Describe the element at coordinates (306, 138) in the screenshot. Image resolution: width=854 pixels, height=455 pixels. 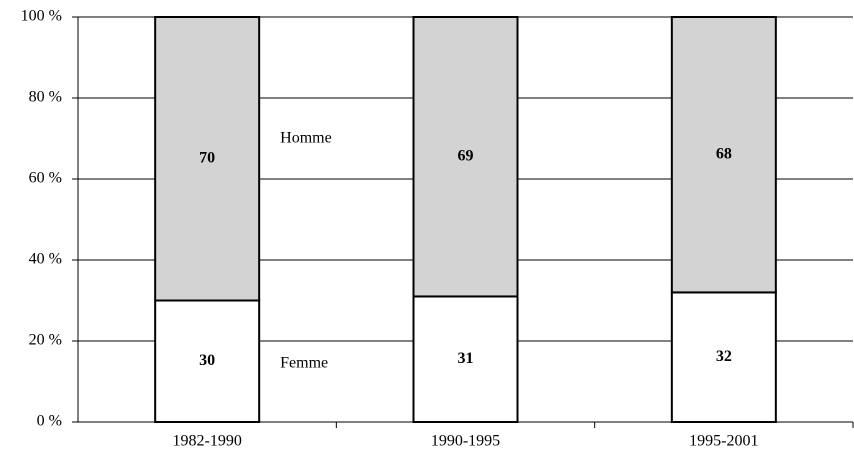
I see `legend-label: Homme` at that location.